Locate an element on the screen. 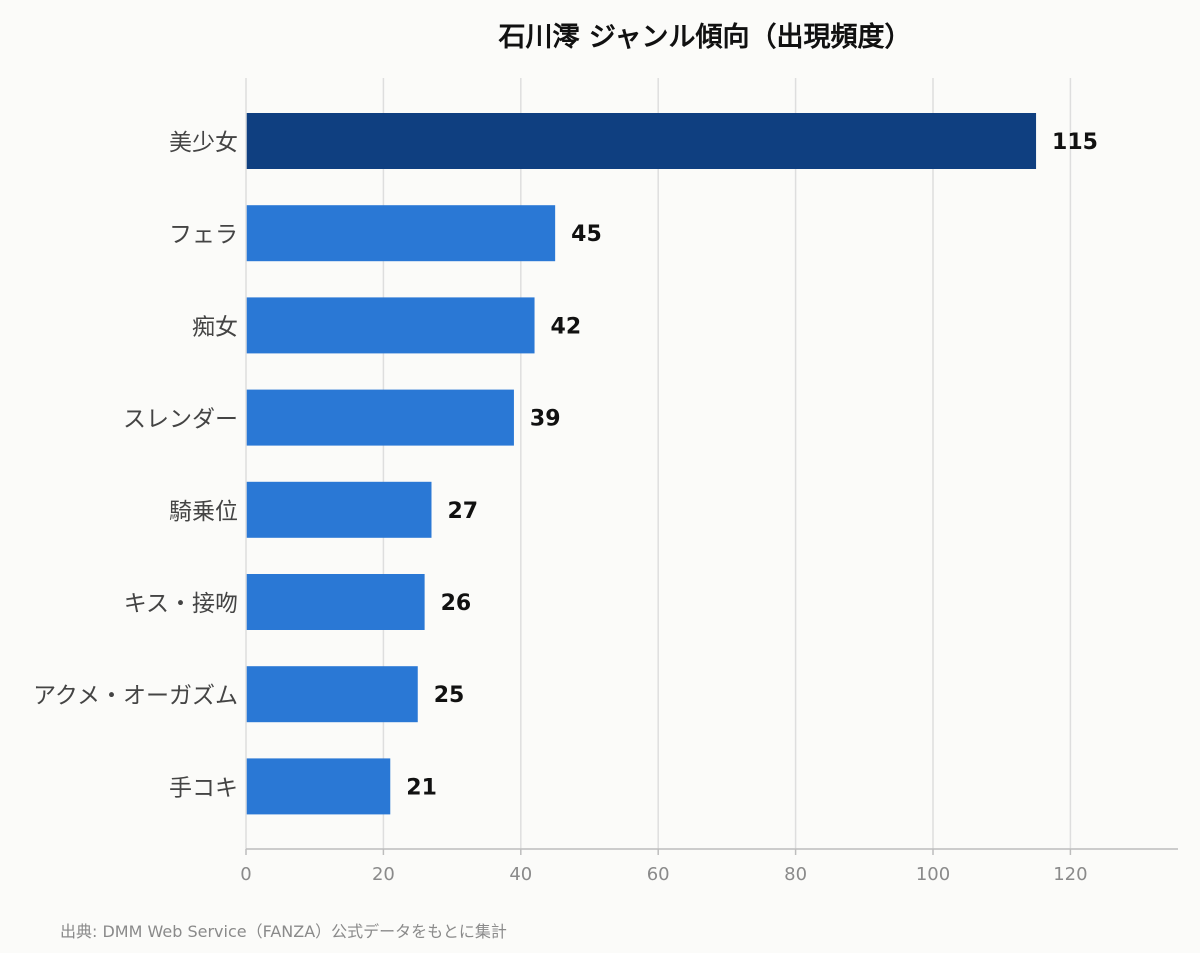 The height and width of the screenshot is (953, 1200). x-tick-label: 100 is located at coordinates (933, 874).